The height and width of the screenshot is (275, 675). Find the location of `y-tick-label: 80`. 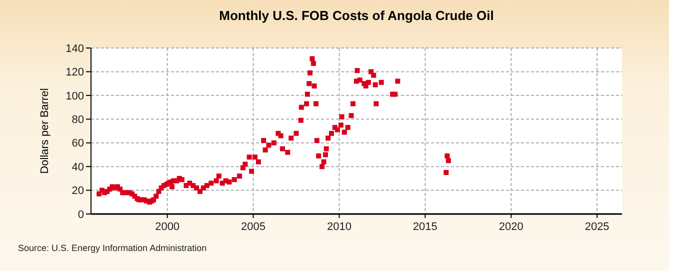

y-tick-label: 80 is located at coordinates (78, 120).